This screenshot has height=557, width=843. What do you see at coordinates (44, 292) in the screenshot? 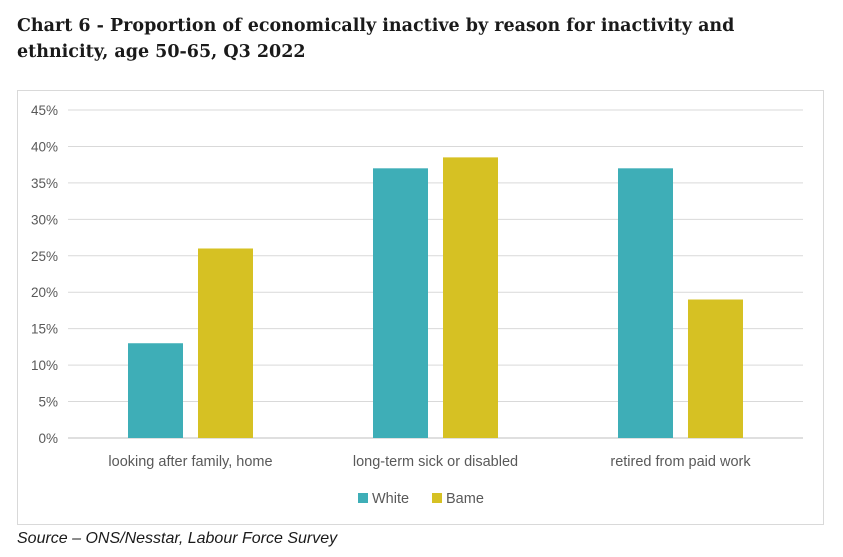
I see `y-tick-label: 20%` at bounding box center [44, 292].